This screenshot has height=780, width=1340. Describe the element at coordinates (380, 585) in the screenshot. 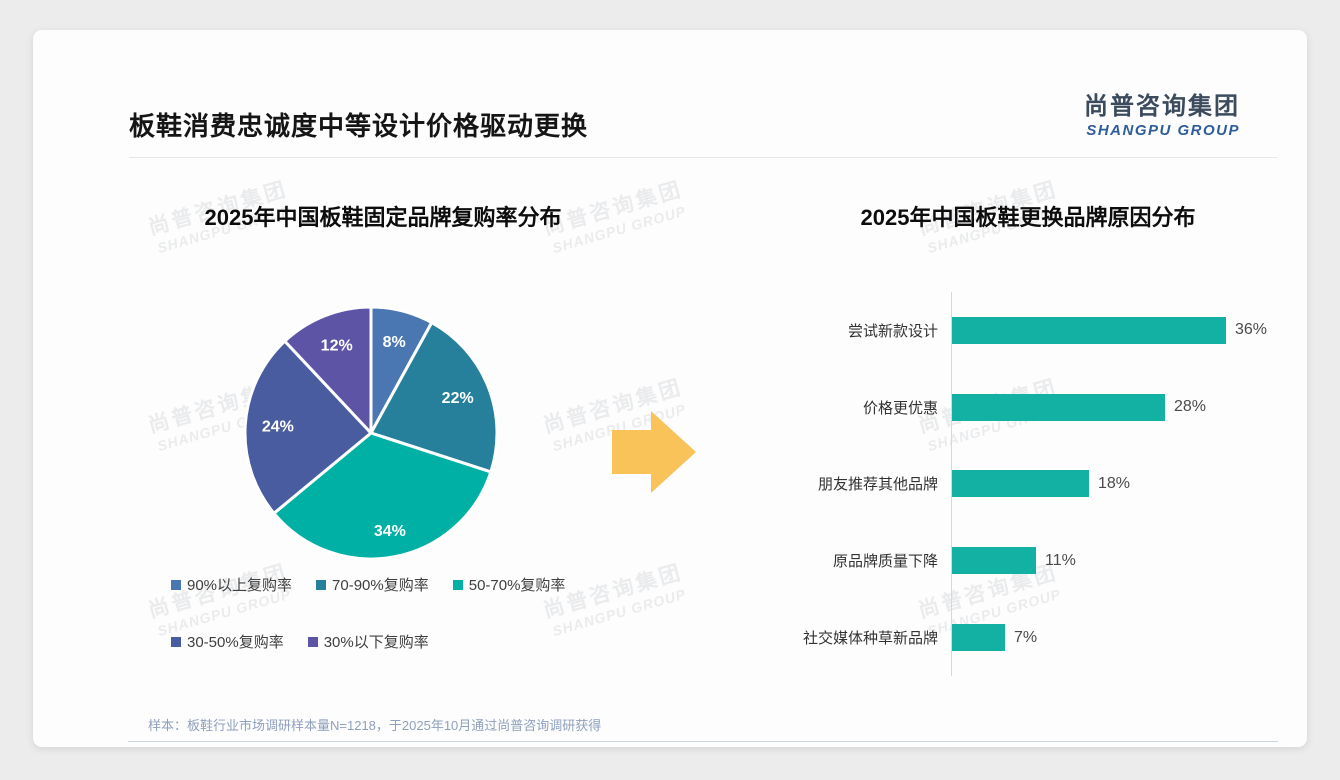

I see `legend-label: 70-90%复购率` at that location.